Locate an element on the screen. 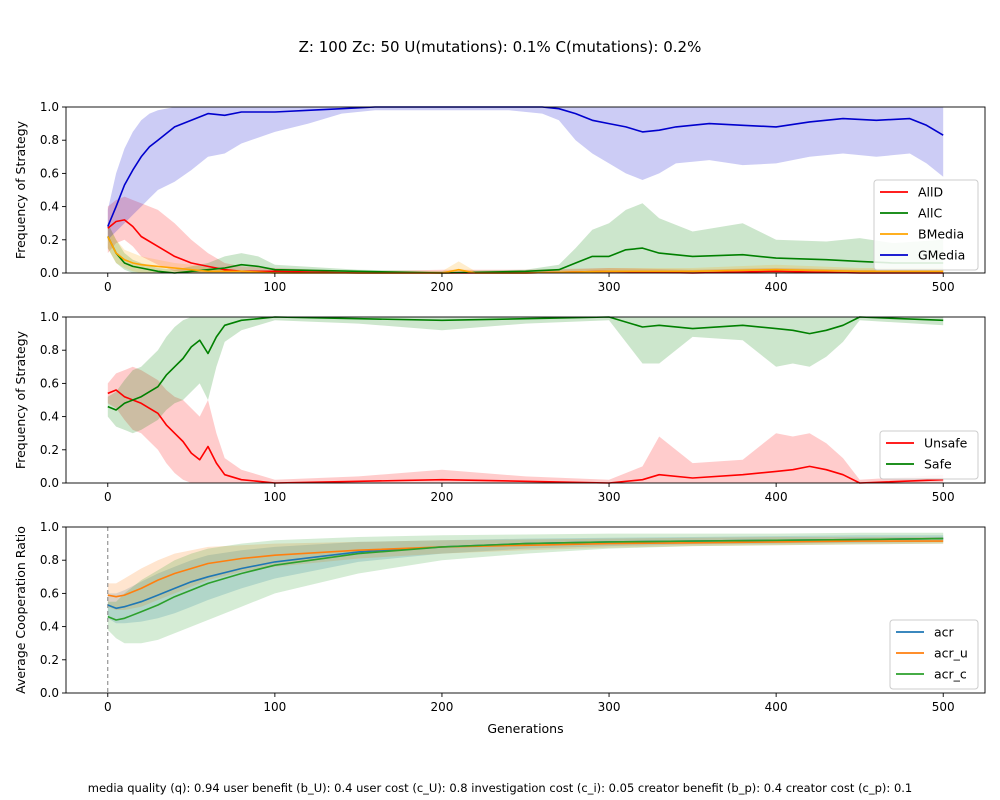  band-bmedia is located at coordinates (525, 248).